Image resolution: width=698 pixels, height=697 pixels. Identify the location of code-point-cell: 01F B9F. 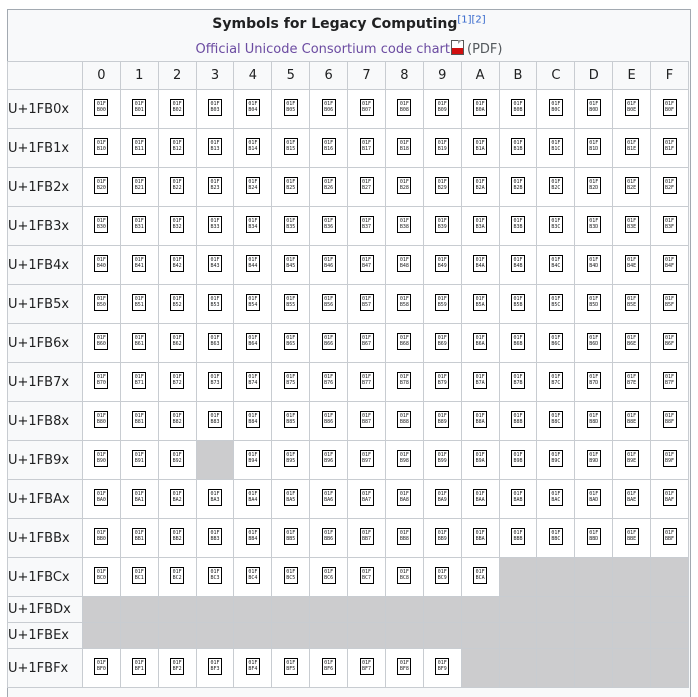
(669, 460).